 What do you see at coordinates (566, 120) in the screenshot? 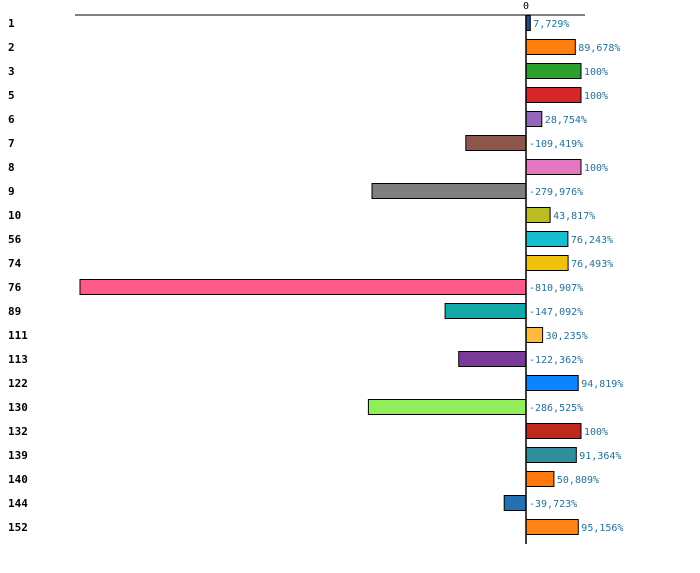
I see `value-label-6: 28,754%` at bounding box center [566, 120].